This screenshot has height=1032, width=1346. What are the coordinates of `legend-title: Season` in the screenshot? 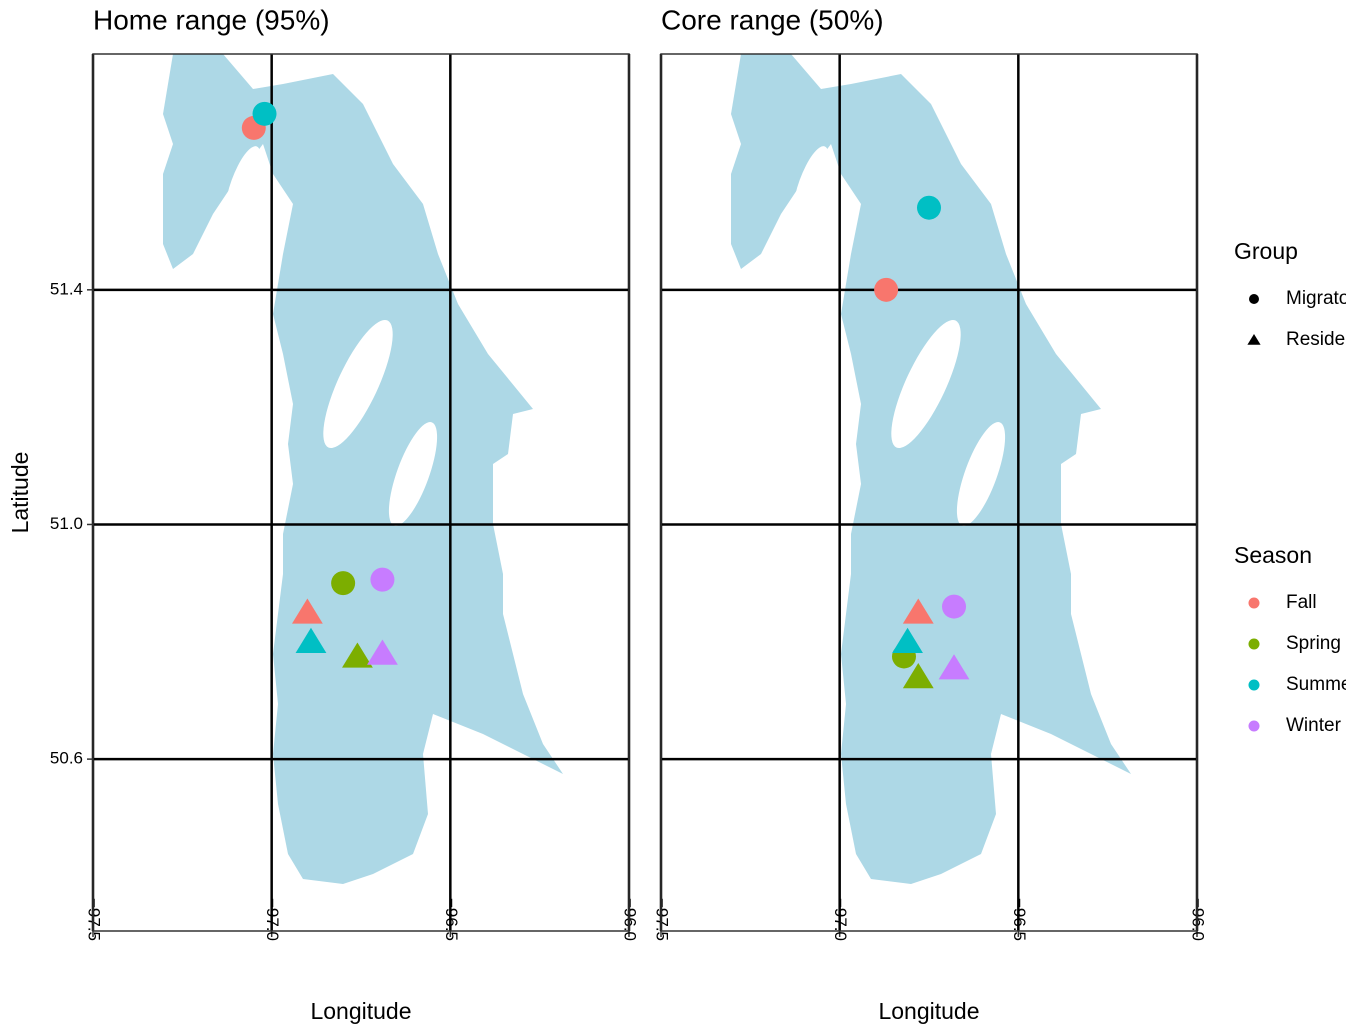 It's located at (1273, 555).